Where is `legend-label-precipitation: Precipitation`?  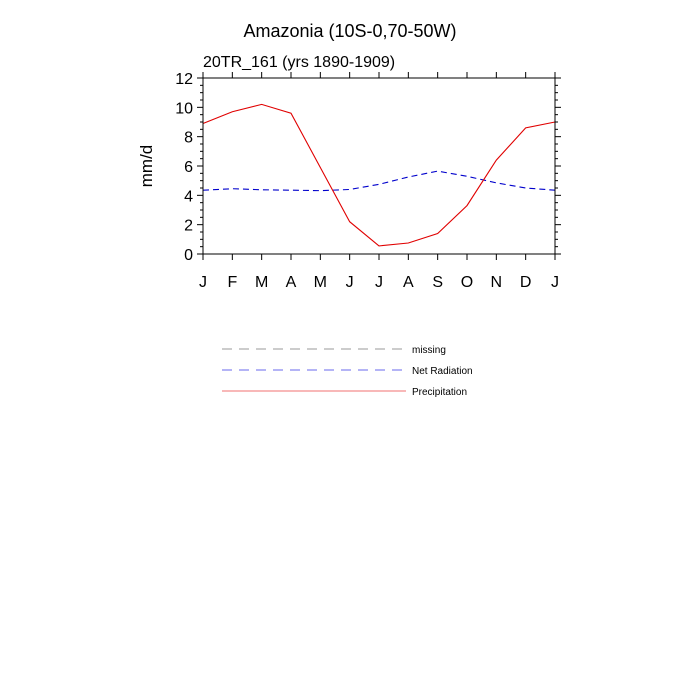 legend-label-precipitation: Precipitation is located at coordinates (439, 392).